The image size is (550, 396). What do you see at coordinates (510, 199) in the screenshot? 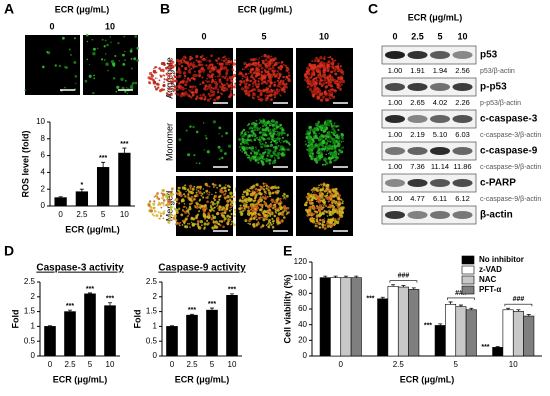
I see `ratio-label: c-caspase-9/β-actin` at bounding box center [510, 199].